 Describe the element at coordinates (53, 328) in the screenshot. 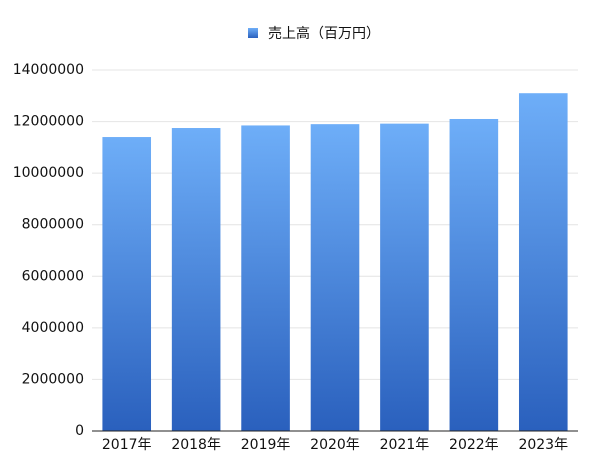

I see `y-tick-label: 4000000` at that location.